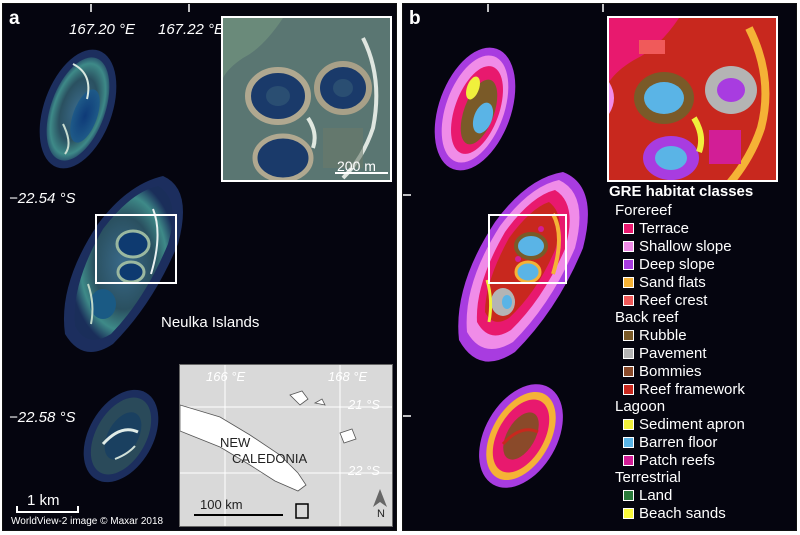 The height and width of the screenshot is (535, 800). Describe the element at coordinates (711, 300) in the screenshot. I see `legend-item: Reef crest` at that location.